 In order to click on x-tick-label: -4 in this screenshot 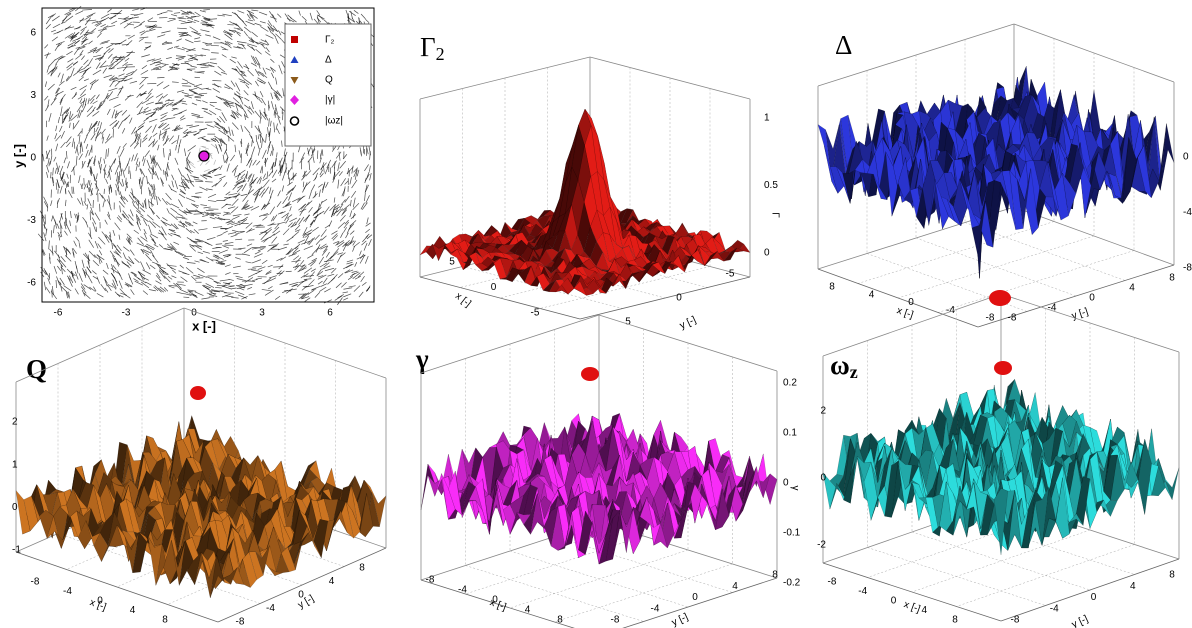, I will do `click(67, 591)`.